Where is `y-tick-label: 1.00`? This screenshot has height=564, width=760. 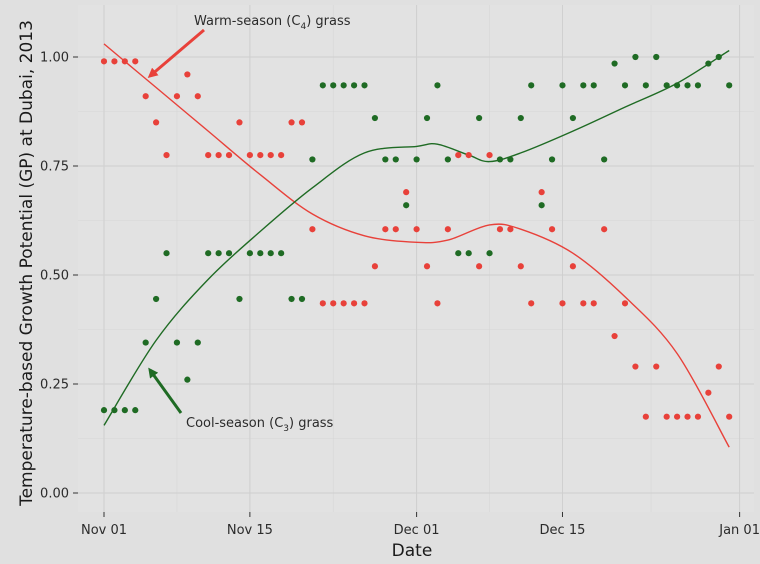 y-tick-label: 1.00 is located at coordinates (54, 58).